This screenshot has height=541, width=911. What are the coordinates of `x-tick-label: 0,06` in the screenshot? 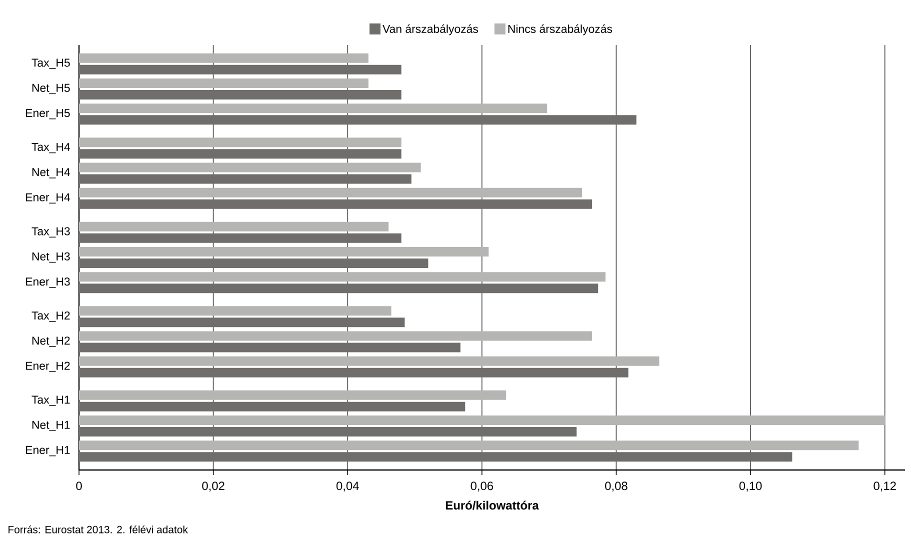 It's located at (482, 487).